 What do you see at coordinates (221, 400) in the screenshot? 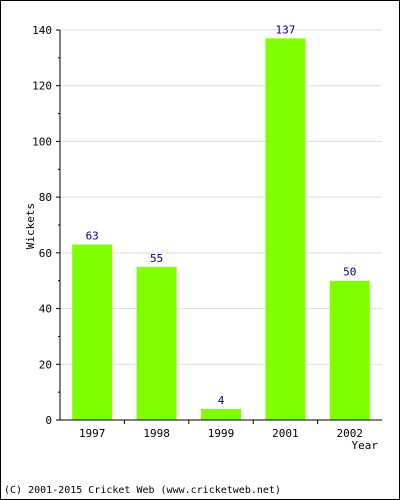
I see `data-label-1999: 4` at bounding box center [221, 400].